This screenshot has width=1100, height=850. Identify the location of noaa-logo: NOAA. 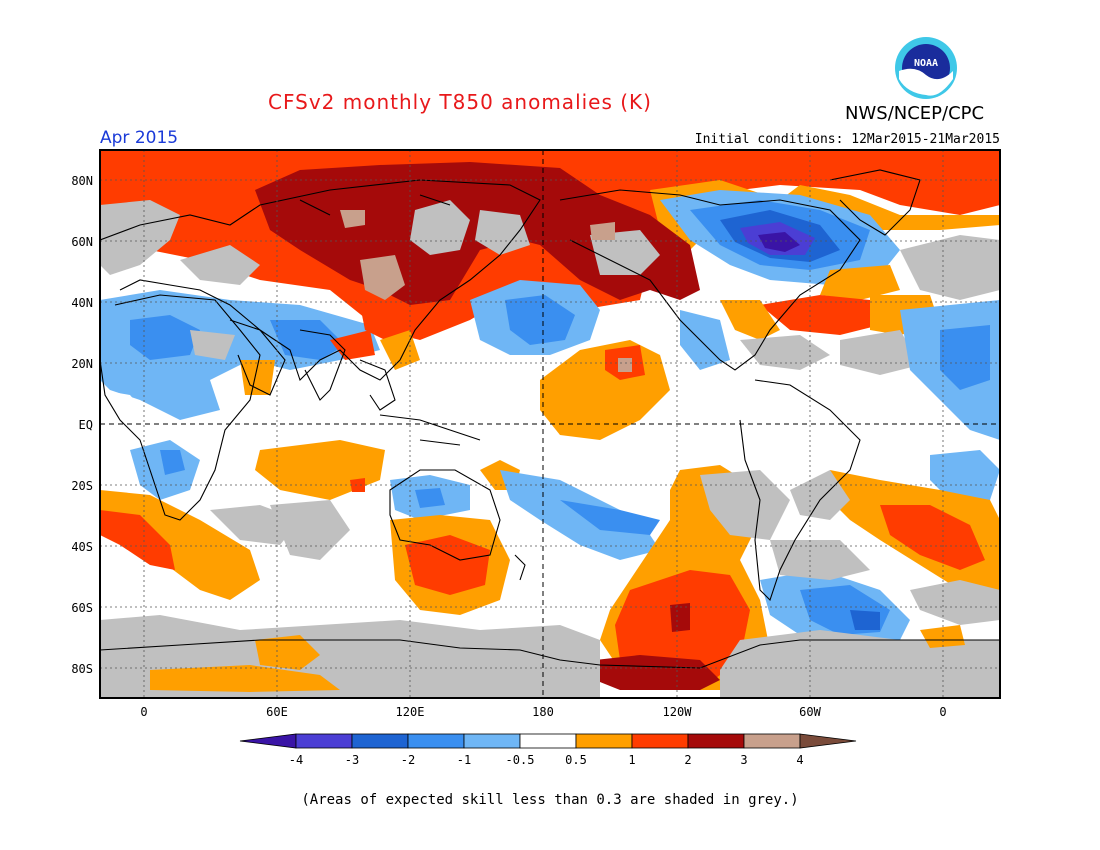
(926, 68).